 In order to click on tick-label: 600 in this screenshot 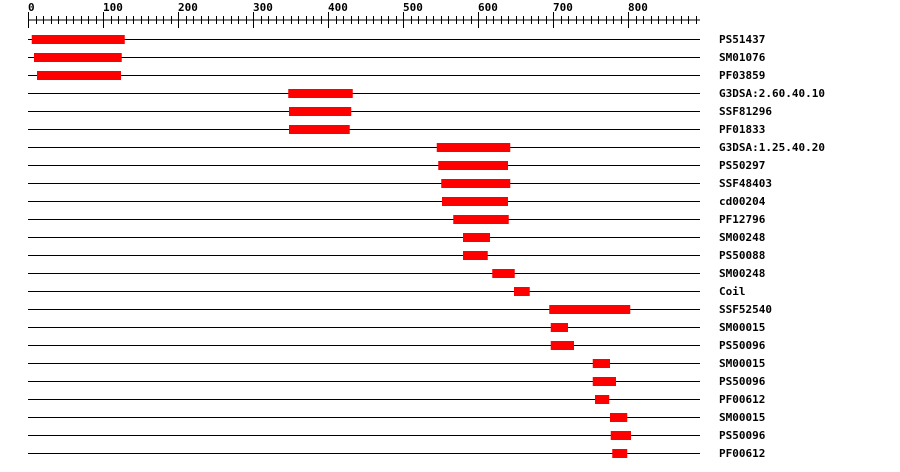, I will do `click(488, 7)`.